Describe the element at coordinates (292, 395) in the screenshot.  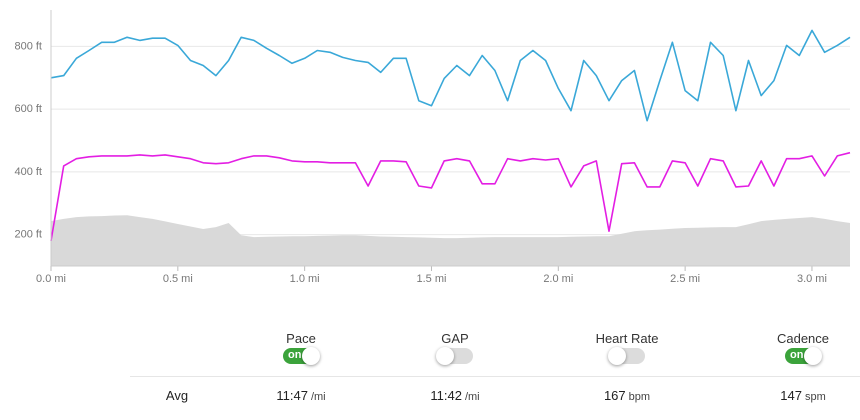
I see `value: 11:47` at that location.